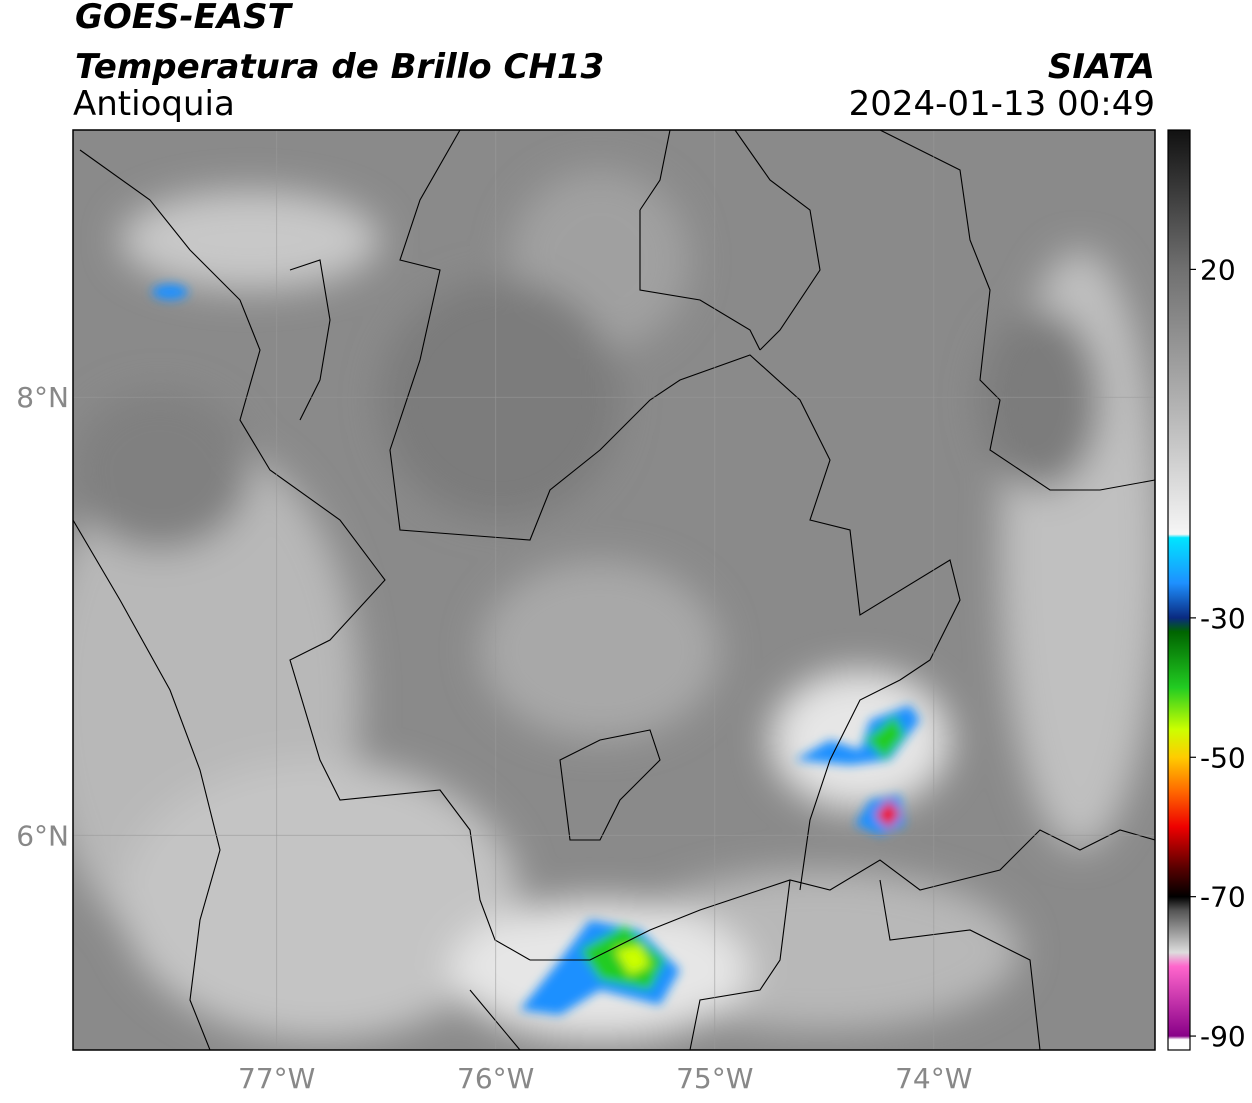  What do you see at coordinates (184, 18) in the screenshot?
I see `title: GOES-EAST` at bounding box center [184, 18].